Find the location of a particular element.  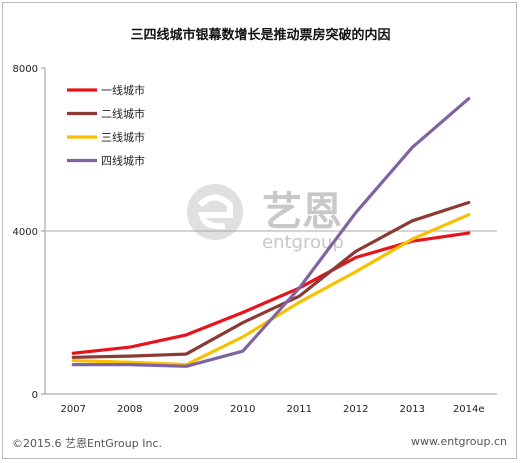

watermark-cn-text: 艺恩 is located at coordinates (302, 212).